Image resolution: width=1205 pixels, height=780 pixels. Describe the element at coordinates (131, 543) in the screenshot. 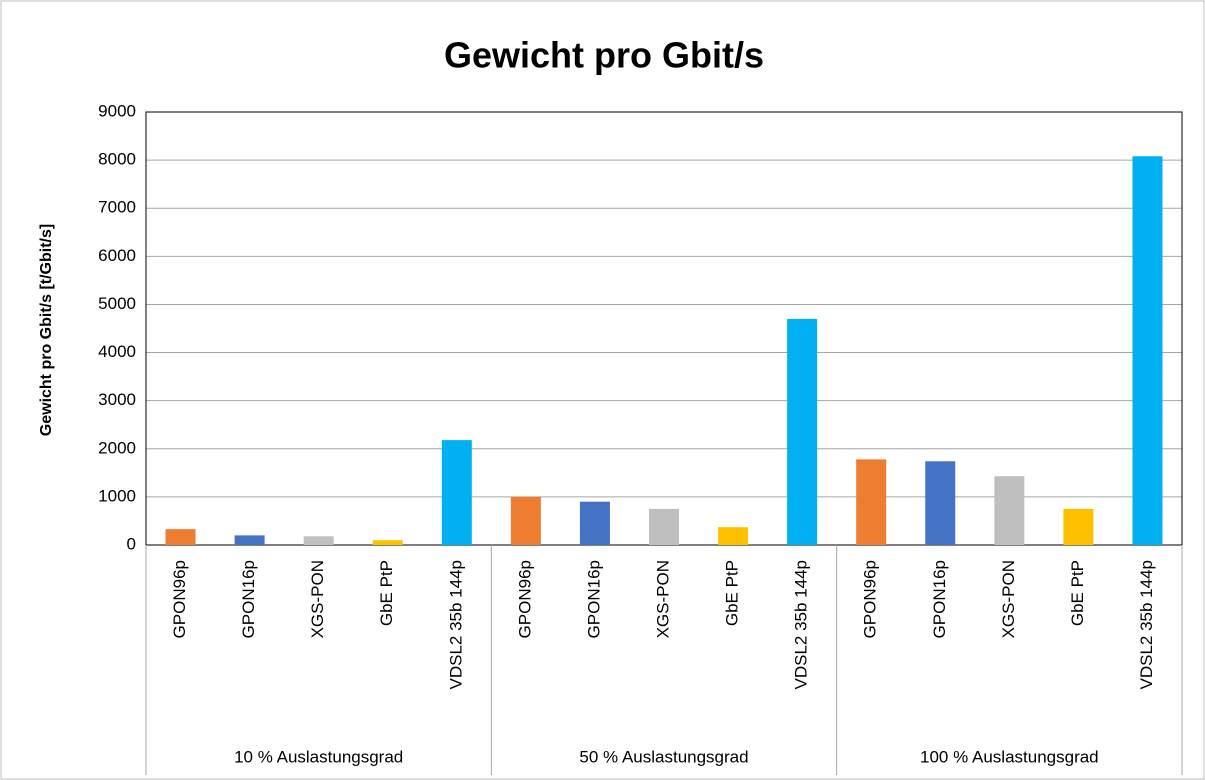

I see `y-tick-label: 0` at that location.